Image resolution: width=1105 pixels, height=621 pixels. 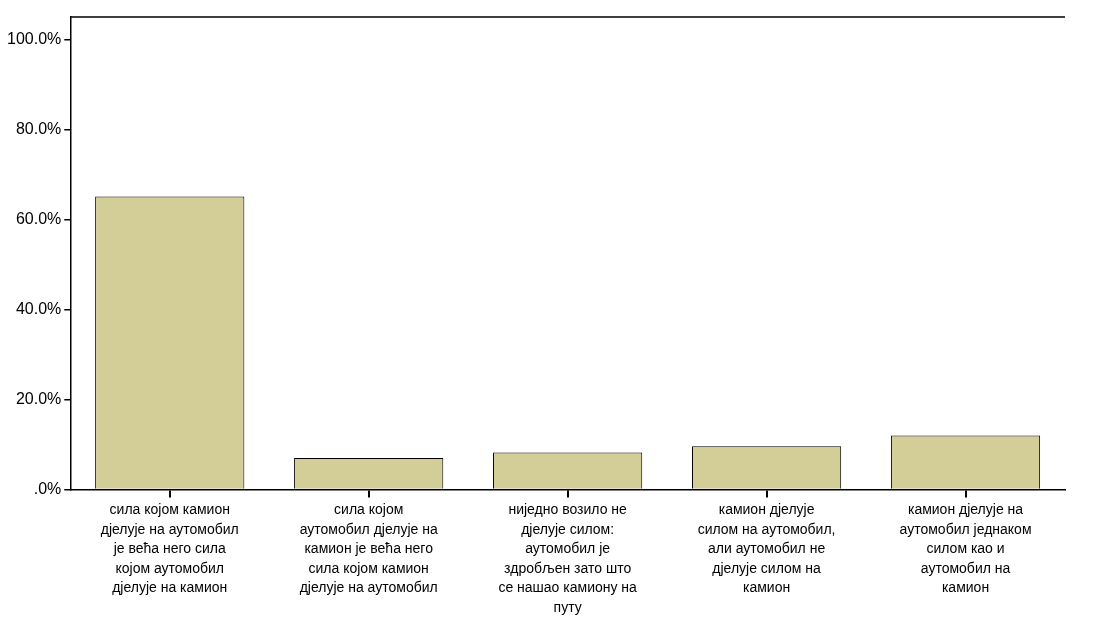 What do you see at coordinates (965, 548) in the screenshot?
I see `x-tick-label: камион дјелује на аутомобил једнаком силом као и аутомобил на камион` at bounding box center [965, 548].